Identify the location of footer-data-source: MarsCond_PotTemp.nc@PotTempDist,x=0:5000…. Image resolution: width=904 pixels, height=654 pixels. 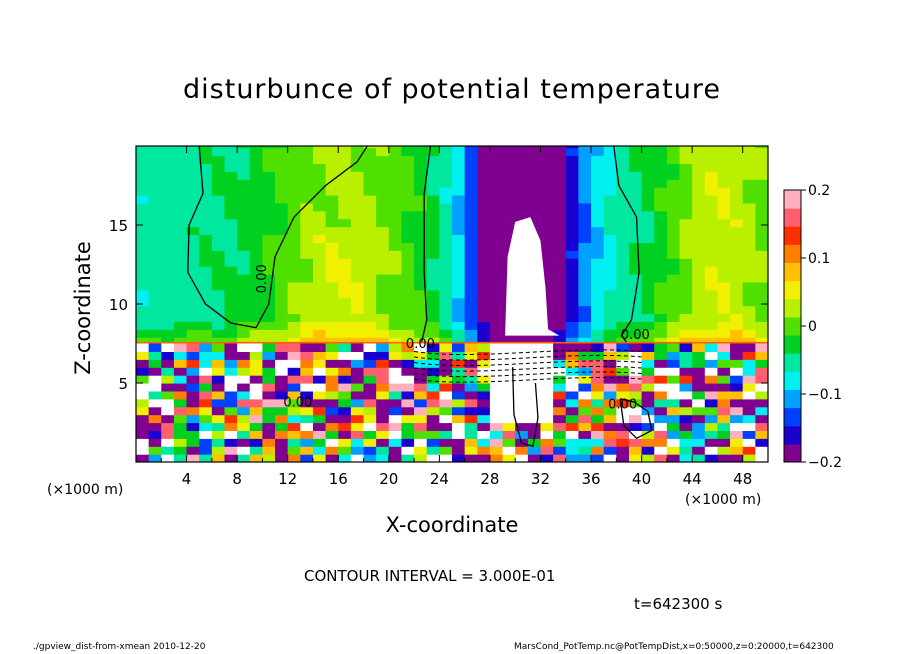
(674, 647).